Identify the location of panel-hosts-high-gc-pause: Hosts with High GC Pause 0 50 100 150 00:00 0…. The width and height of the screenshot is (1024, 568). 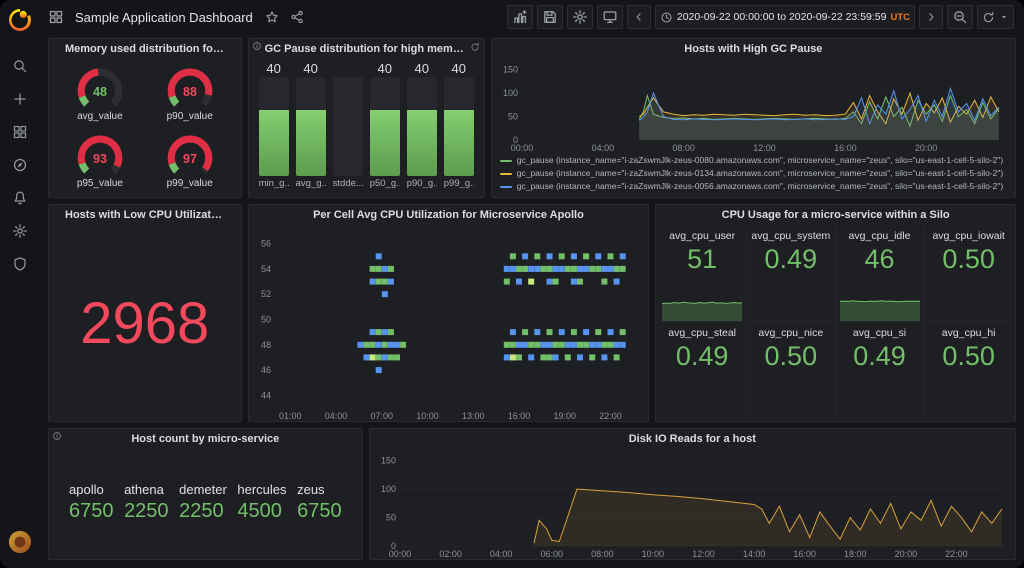
(753, 118).